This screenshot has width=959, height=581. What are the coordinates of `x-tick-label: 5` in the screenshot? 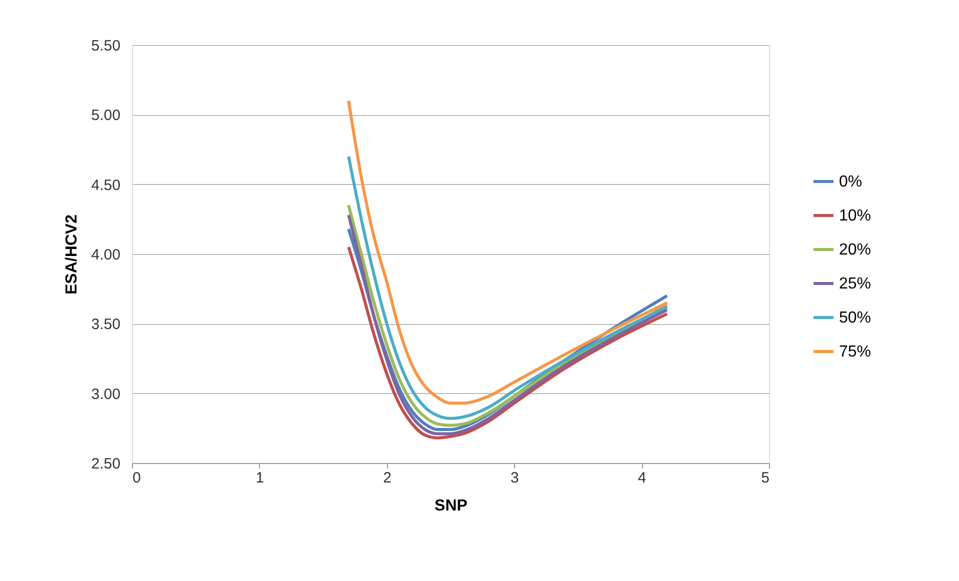 It's located at (765, 478).